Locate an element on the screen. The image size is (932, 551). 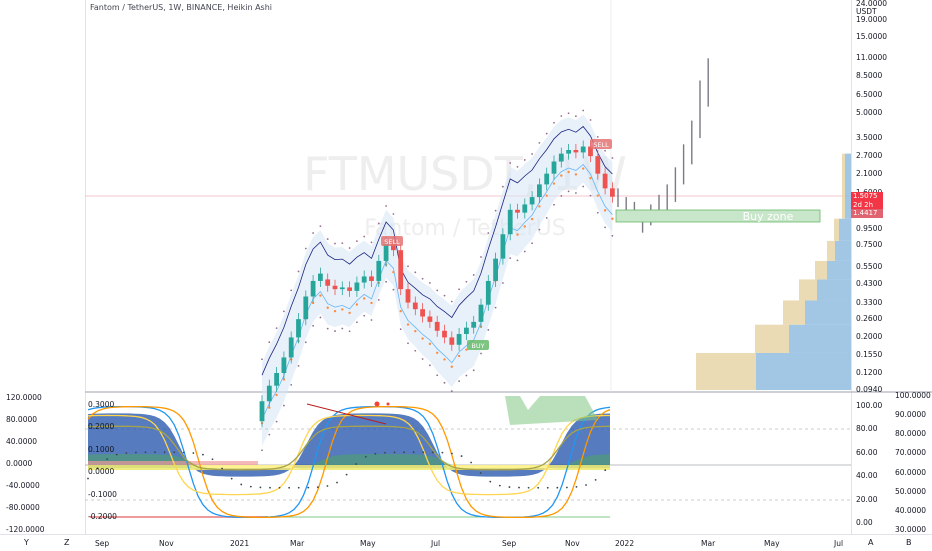
osc-cloud-green is located at coordinates (349, 462).